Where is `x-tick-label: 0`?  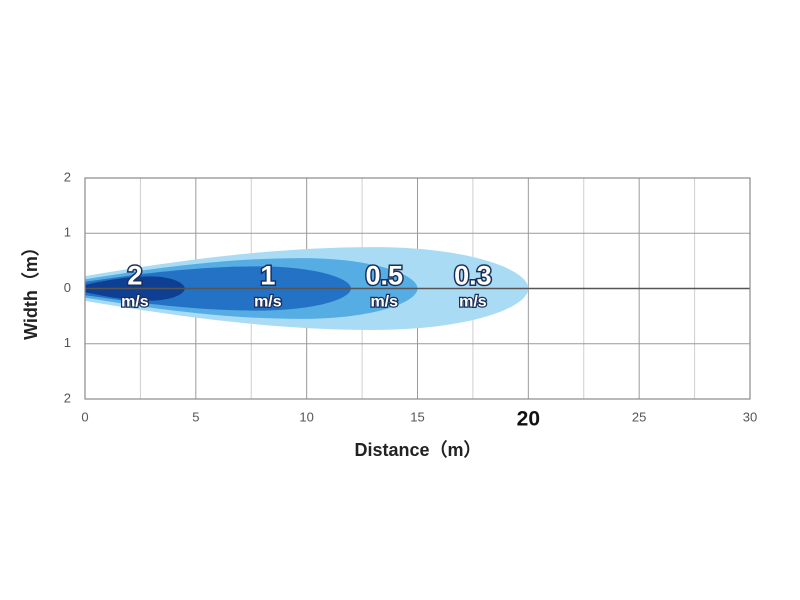 x-tick-label: 0 is located at coordinates (84, 416).